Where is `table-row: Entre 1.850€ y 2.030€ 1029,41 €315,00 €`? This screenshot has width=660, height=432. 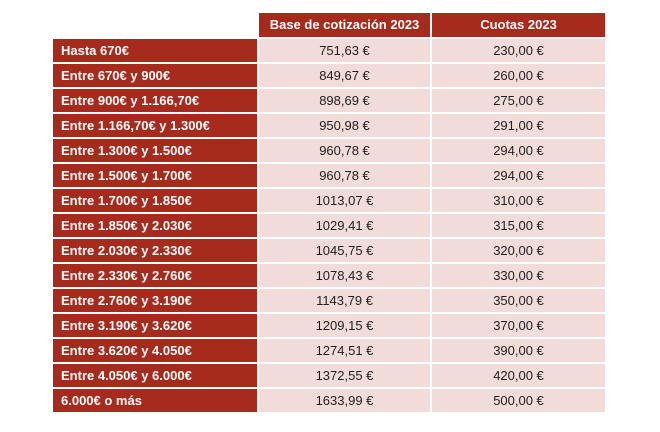
table-row: Entre 1.850€ y 2.030€ 1029,41 €315,00 € is located at coordinates (329, 225).